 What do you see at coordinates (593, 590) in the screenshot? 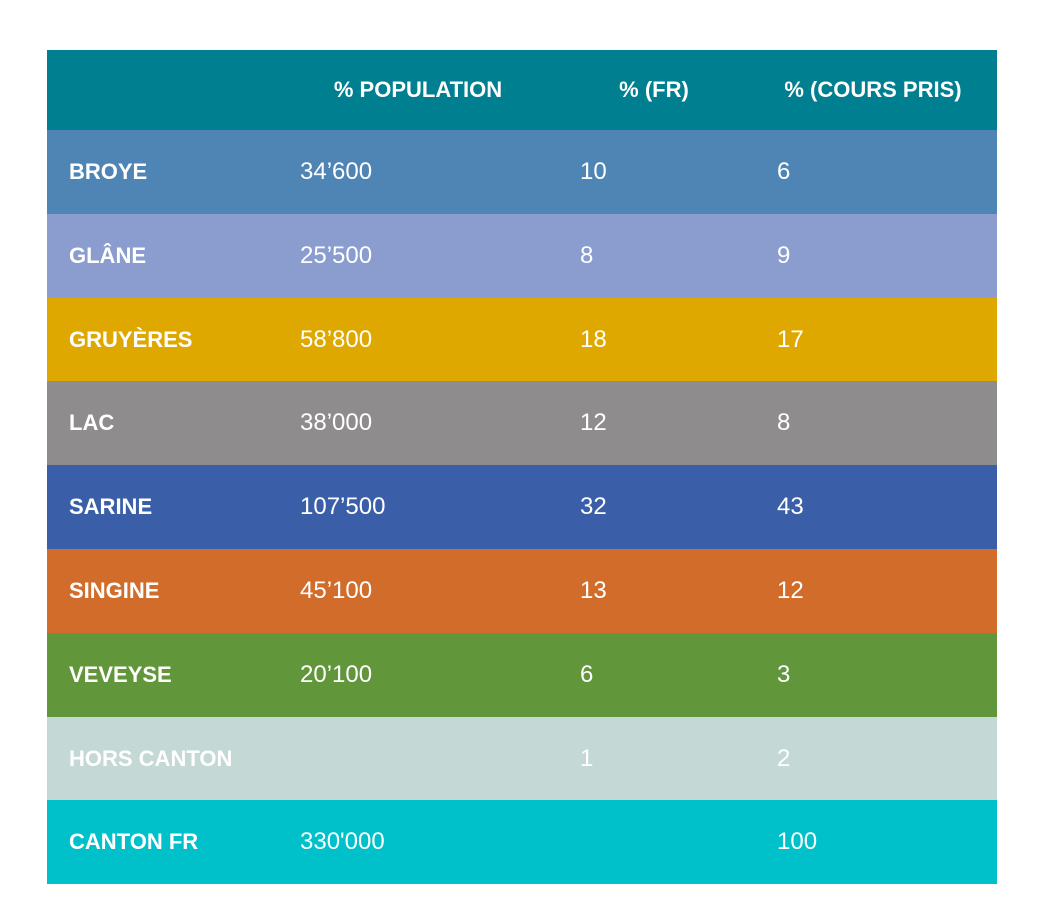
I see `fr-cell: 13` at bounding box center [593, 590].